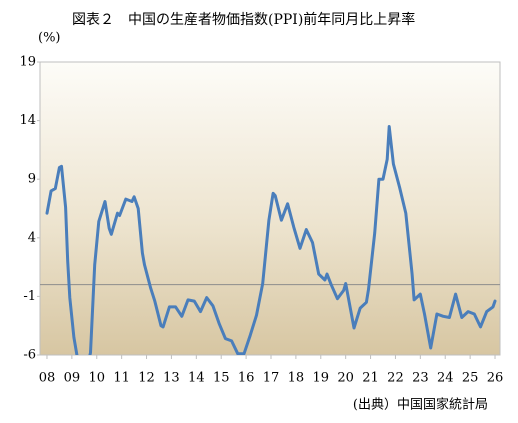 The width and height of the screenshot is (518, 423). I want to click on y-tick-label: 4, so click(32, 237).